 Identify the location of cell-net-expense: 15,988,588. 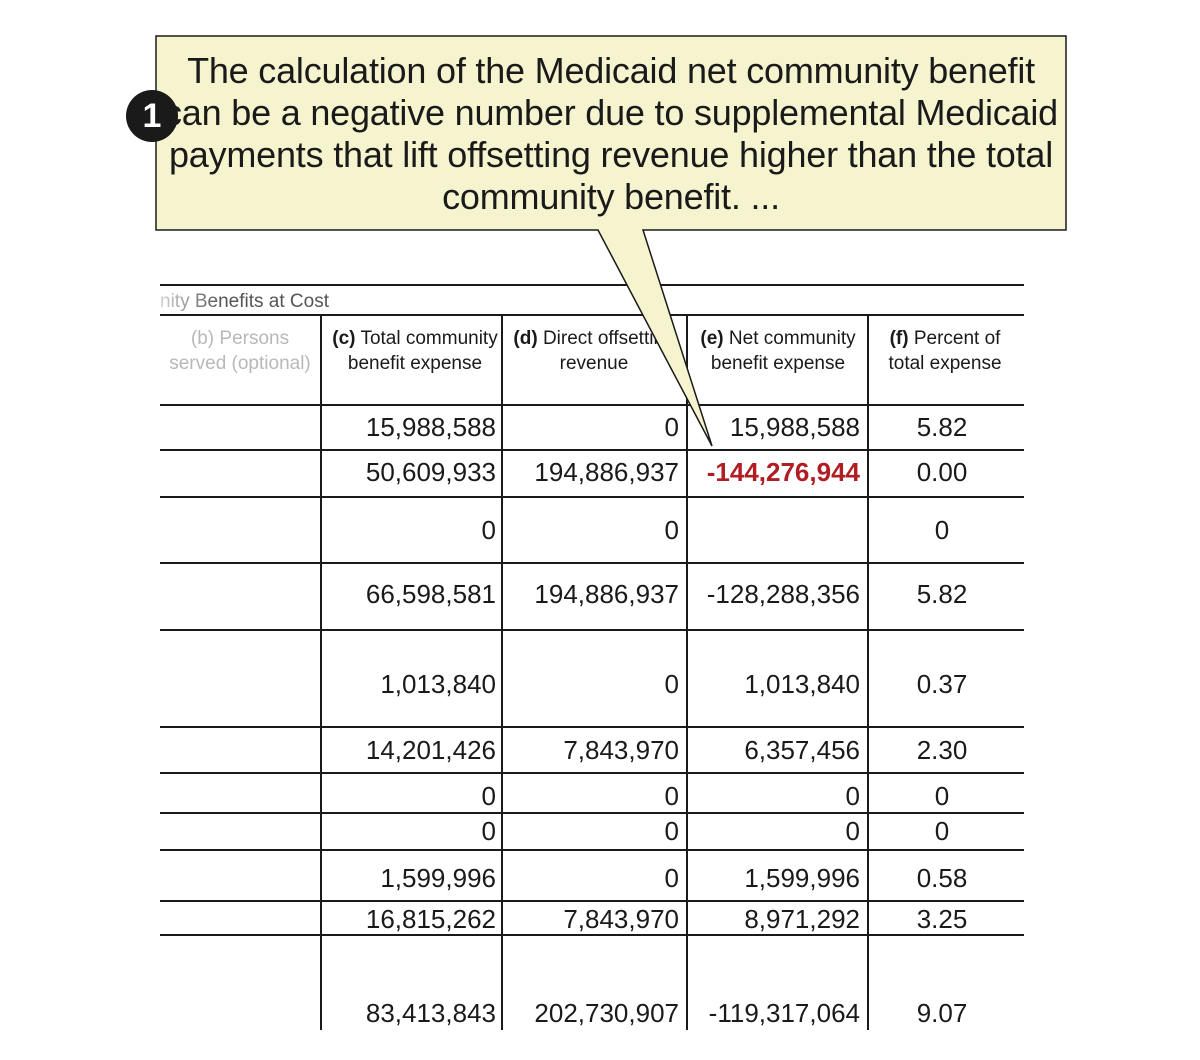
(794, 427).